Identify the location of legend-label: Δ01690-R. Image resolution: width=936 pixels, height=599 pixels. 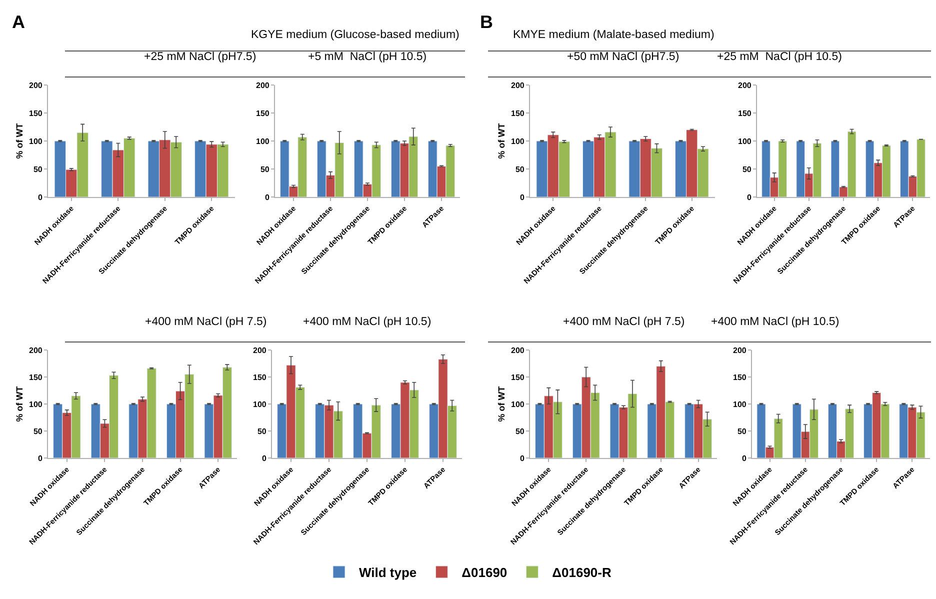
(582, 572).